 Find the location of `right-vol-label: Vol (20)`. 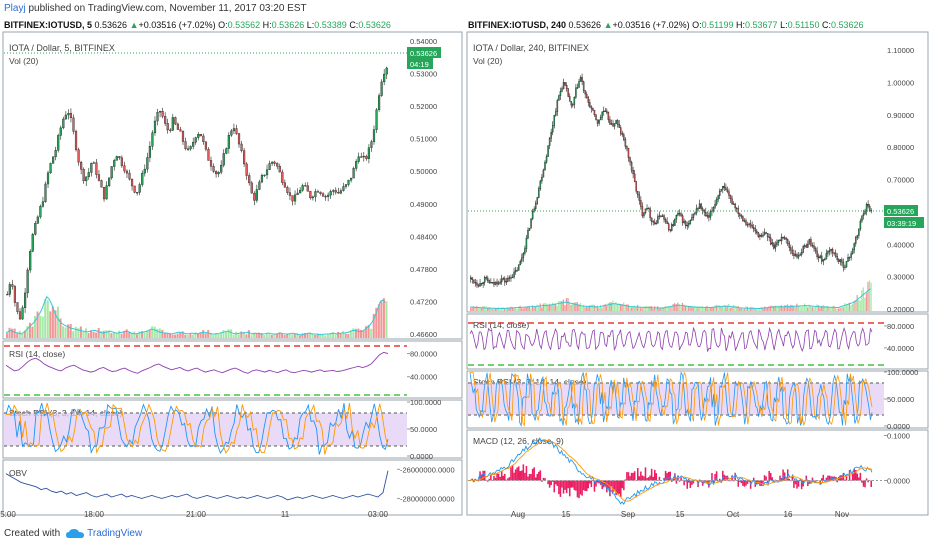

right-vol-label: Vol (20) is located at coordinates (487, 61).